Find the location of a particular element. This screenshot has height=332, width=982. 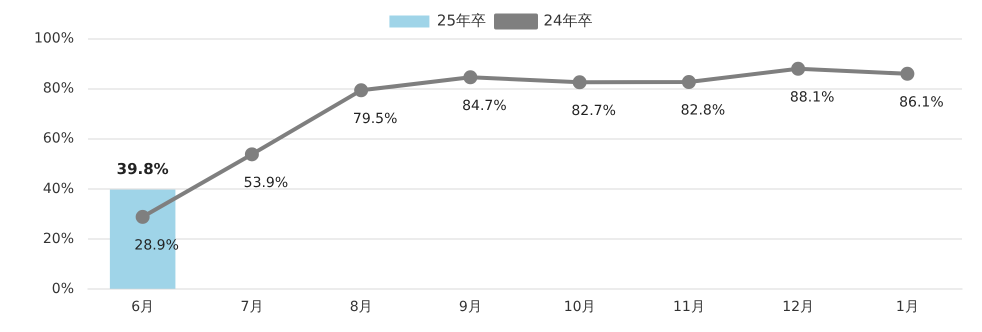

y-tick-label: 80% is located at coordinates (58, 88).